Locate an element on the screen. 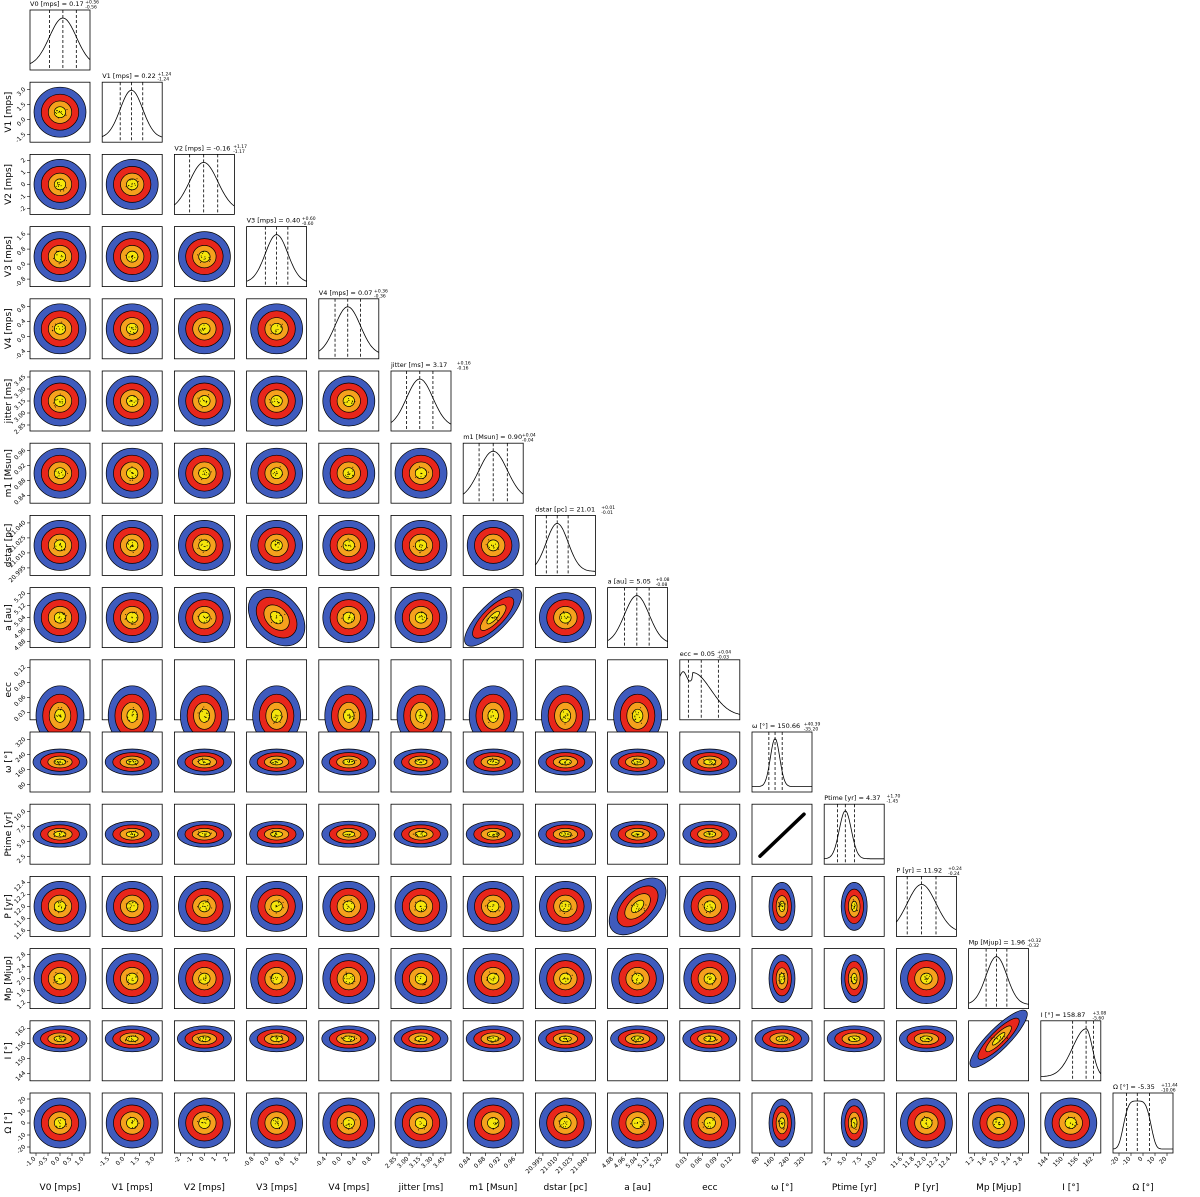  histogram-line is located at coordinates (348, 329).